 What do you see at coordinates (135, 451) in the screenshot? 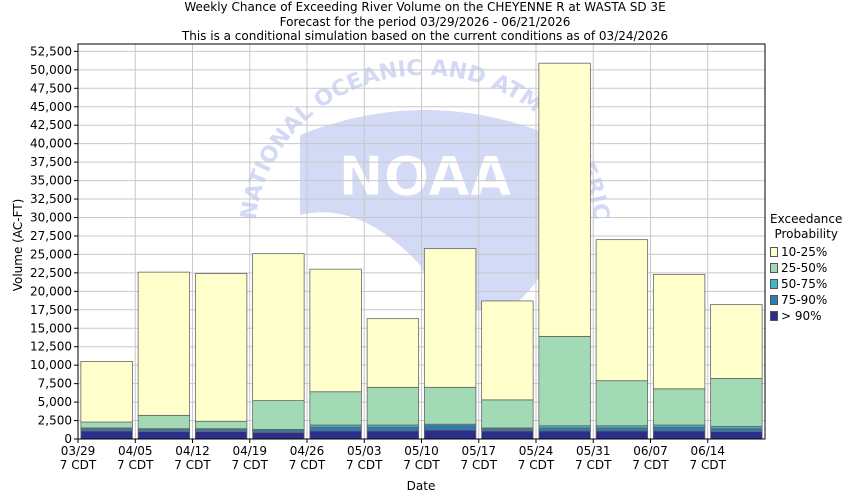
I see `x-tick-label-date: 04/05` at bounding box center [135, 451].